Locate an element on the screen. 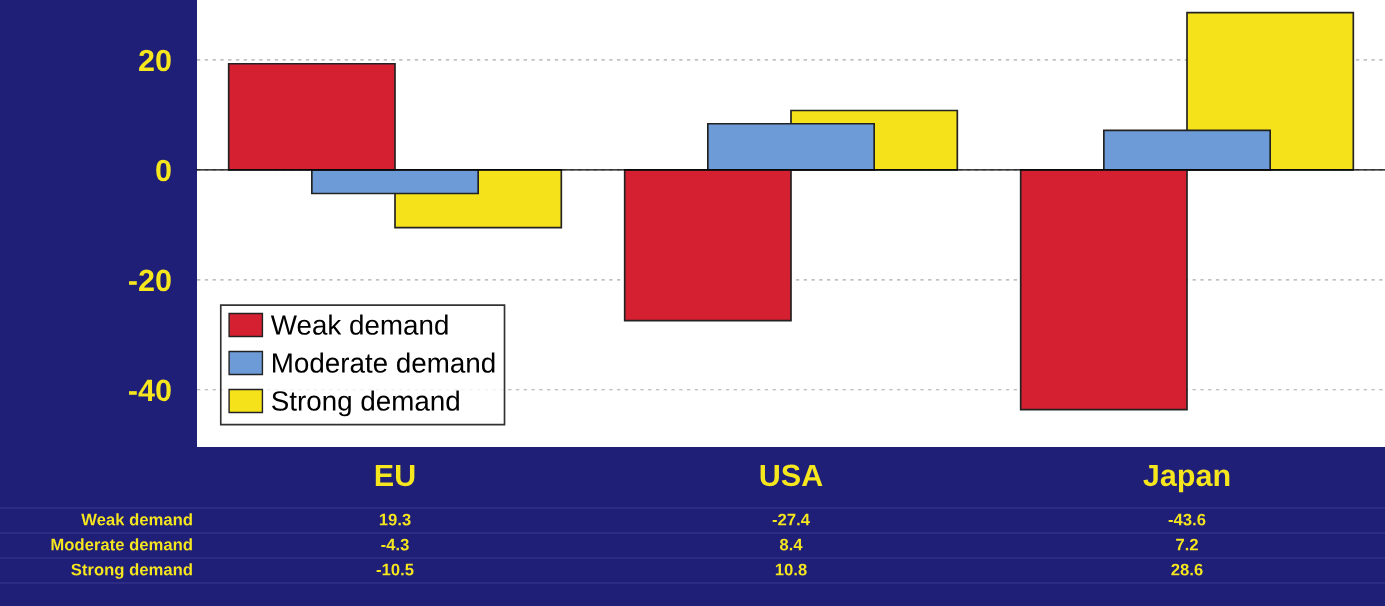 The width and height of the screenshot is (1385, 606). data-label: 7.2 is located at coordinates (1187, 544).